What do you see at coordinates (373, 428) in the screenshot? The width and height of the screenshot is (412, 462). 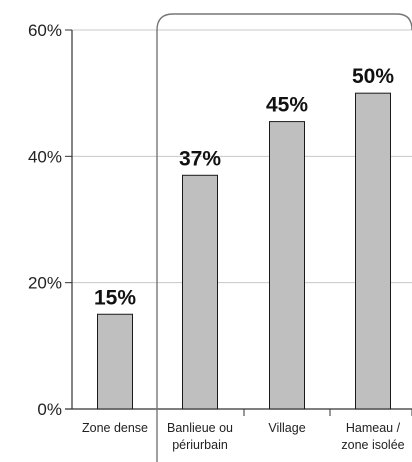 I see `x-category-label: Hameau /` at bounding box center [373, 428].